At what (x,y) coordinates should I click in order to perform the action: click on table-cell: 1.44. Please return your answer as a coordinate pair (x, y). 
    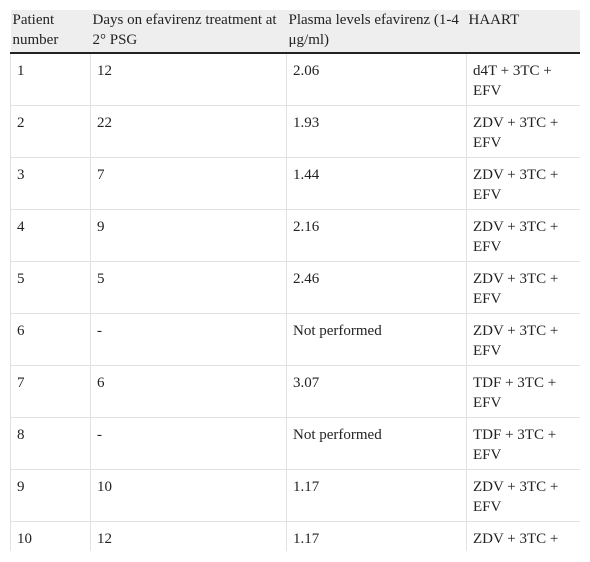
    Looking at the image, I should click on (376, 183).